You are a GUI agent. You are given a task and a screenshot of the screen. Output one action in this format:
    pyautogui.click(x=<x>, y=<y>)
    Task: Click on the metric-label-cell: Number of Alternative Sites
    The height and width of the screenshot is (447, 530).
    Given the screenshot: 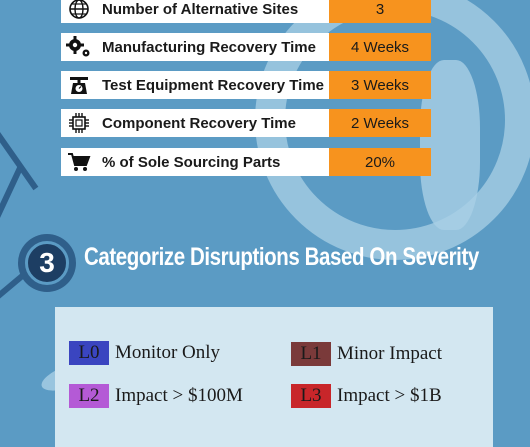 What is the action you would take?
    pyautogui.click(x=195, y=11)
    